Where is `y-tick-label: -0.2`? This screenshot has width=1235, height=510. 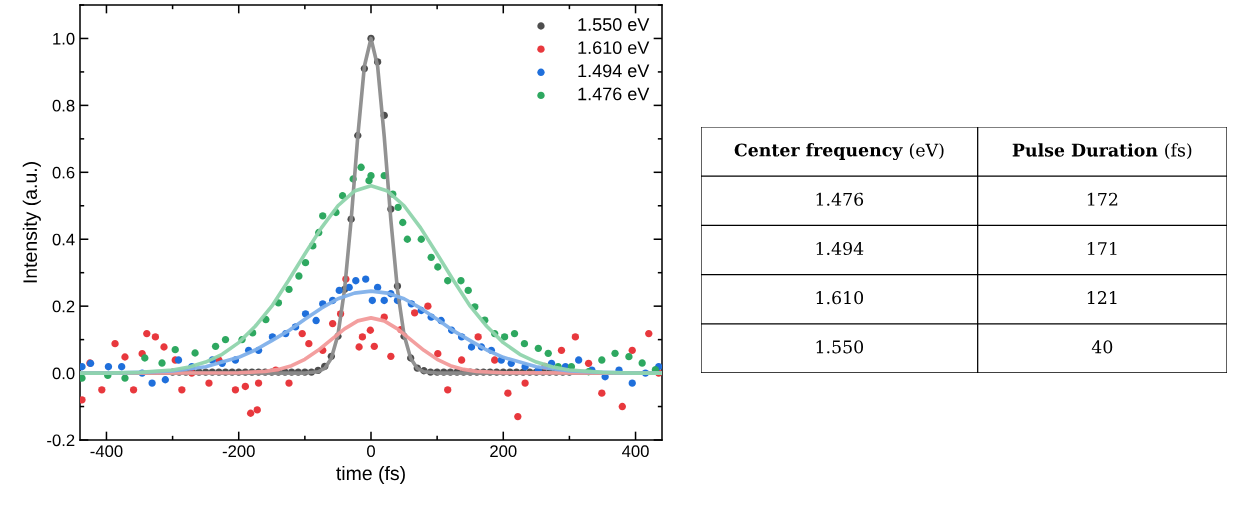 y-tick-label: -0.2 is located at coordinates (61, 440).